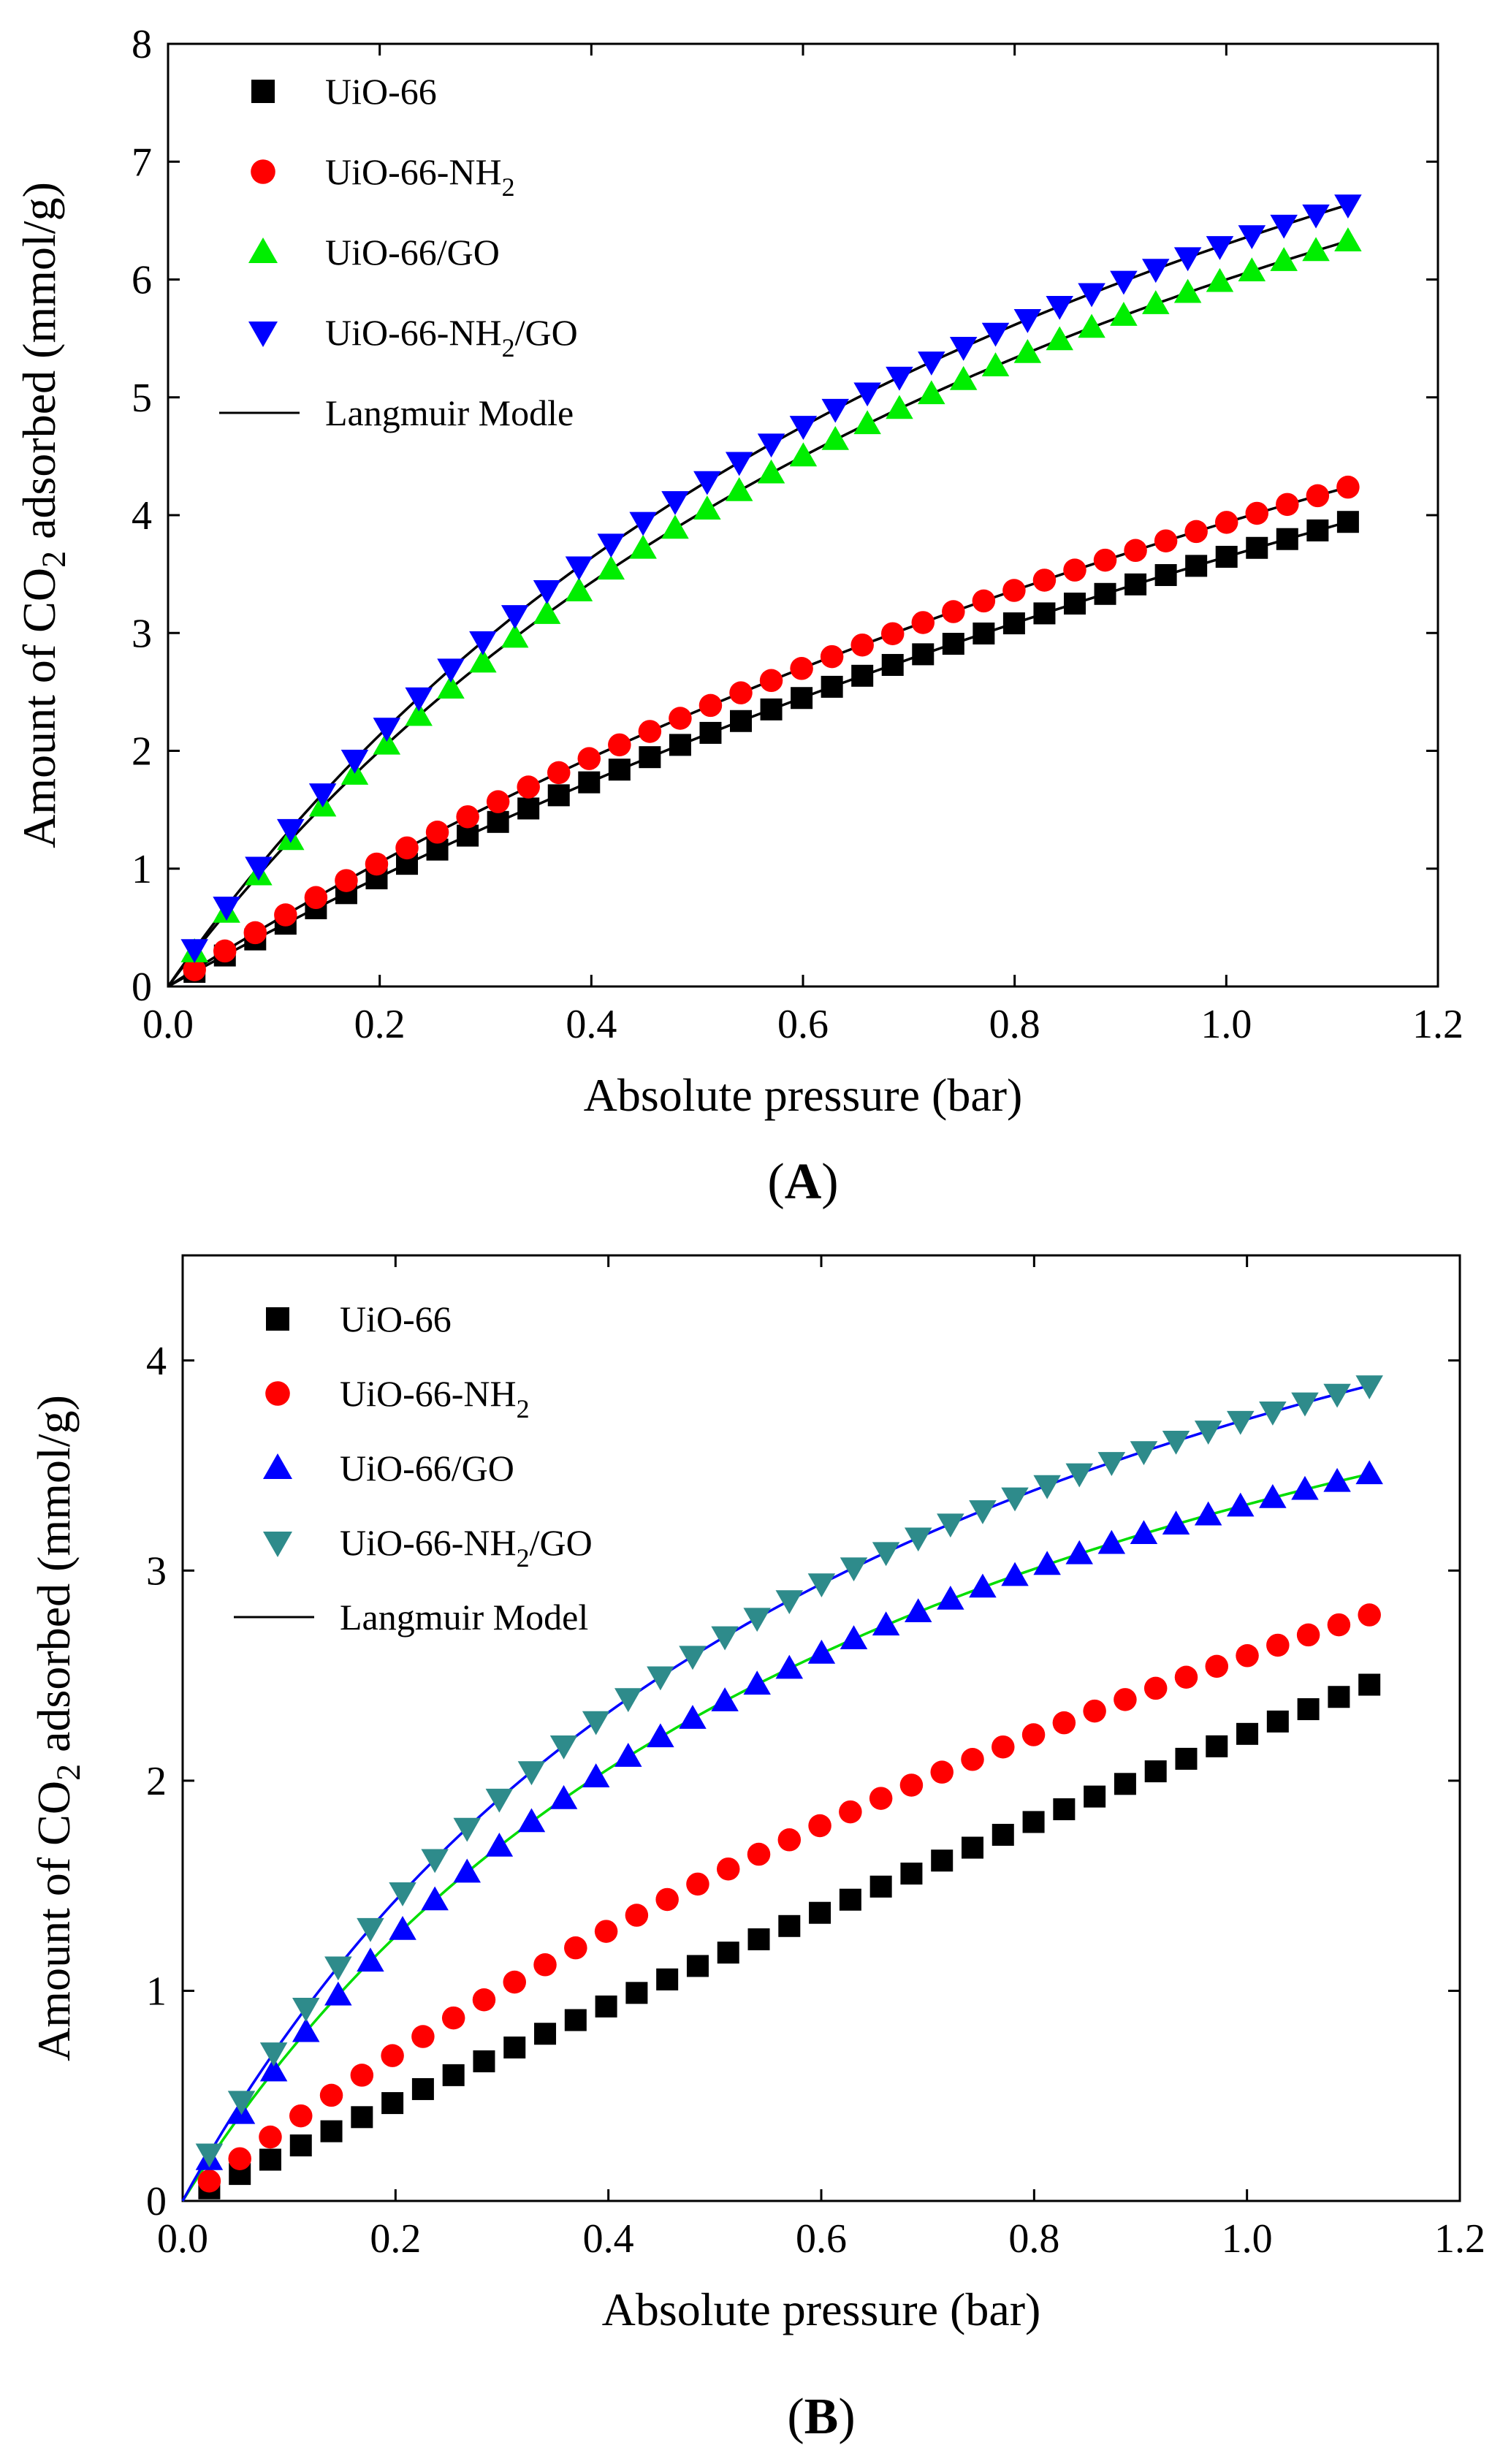  What do you see at coordinates (142, 633) in the screenshot?
I see `y-tick-label: 3` at bounding box center [142, 633].